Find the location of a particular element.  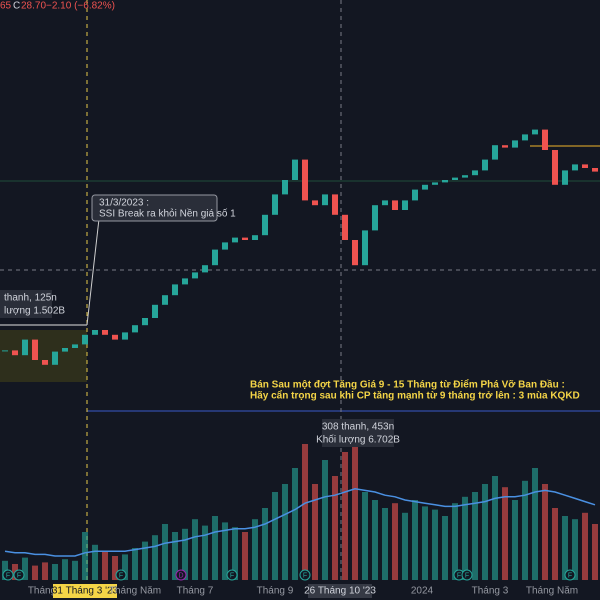

range-volume: lượng 1.502B is located at coordinates (34, 311).